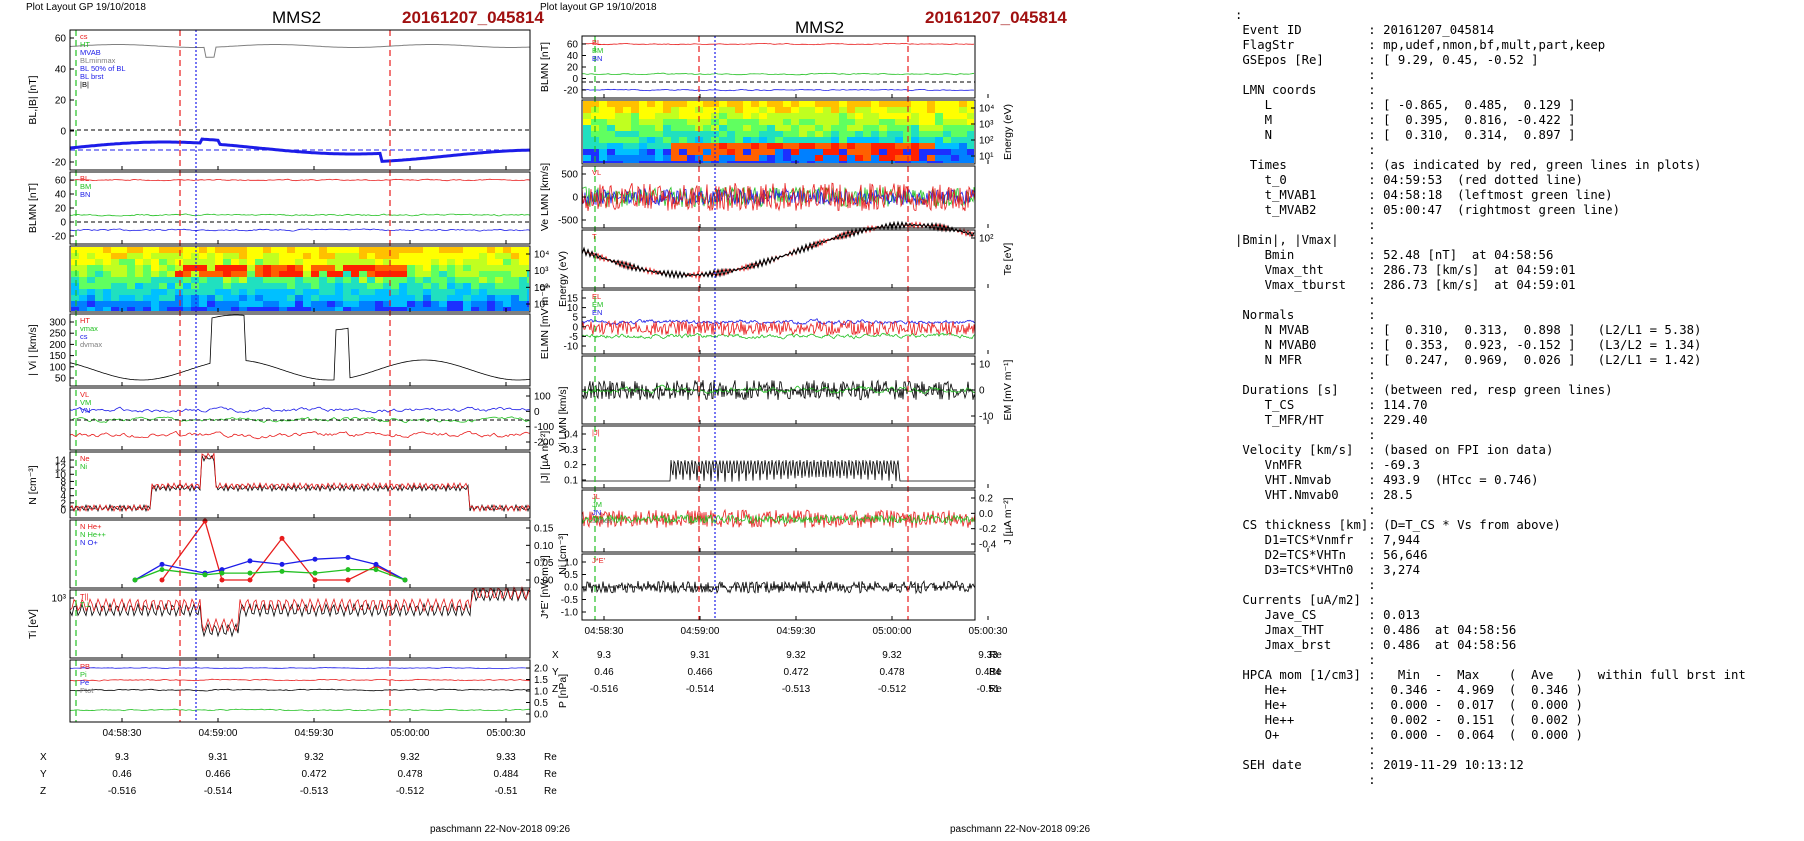 The height and width of the screenshot is (841, 1804). What do you see at coordinates (61, 195) in the screenshot?
I see `y-tick-label: 40` at bounding box center [61, 195].